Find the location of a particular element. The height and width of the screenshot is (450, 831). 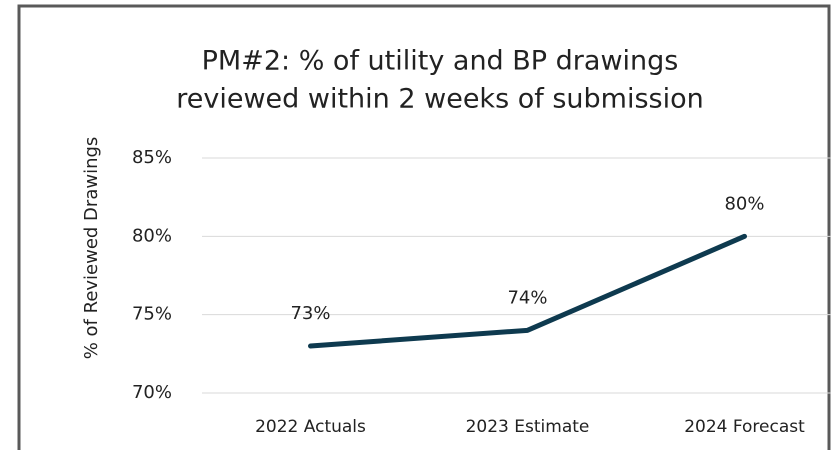

y-tick-label: 75% is located at coordinates (152, 314).